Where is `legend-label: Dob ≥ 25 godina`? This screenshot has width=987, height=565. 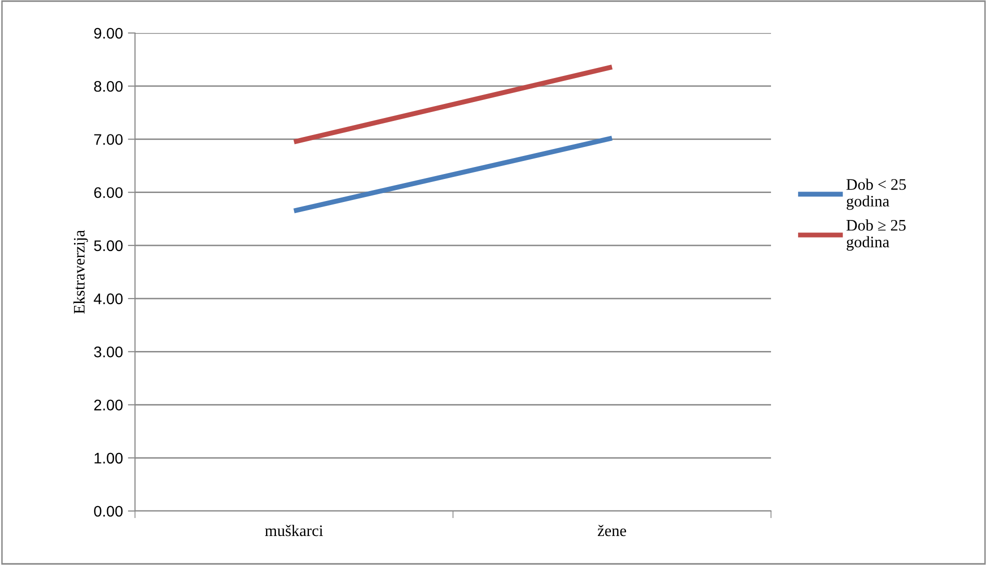 legend-label: Dob ≥ 25 godina is located at coordinates (876, 235).